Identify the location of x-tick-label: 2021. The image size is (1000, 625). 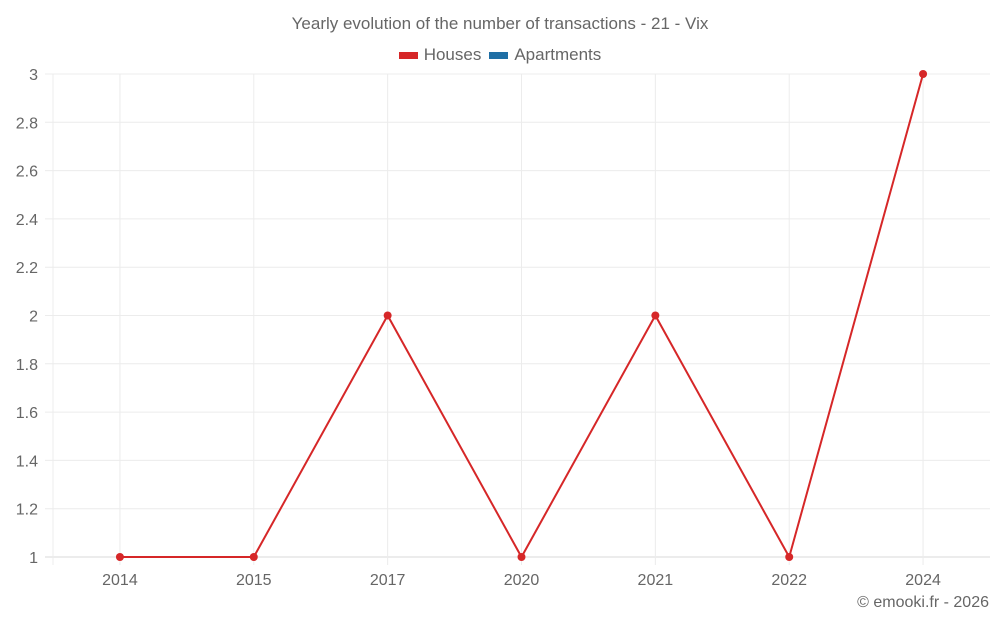
(656, 580).